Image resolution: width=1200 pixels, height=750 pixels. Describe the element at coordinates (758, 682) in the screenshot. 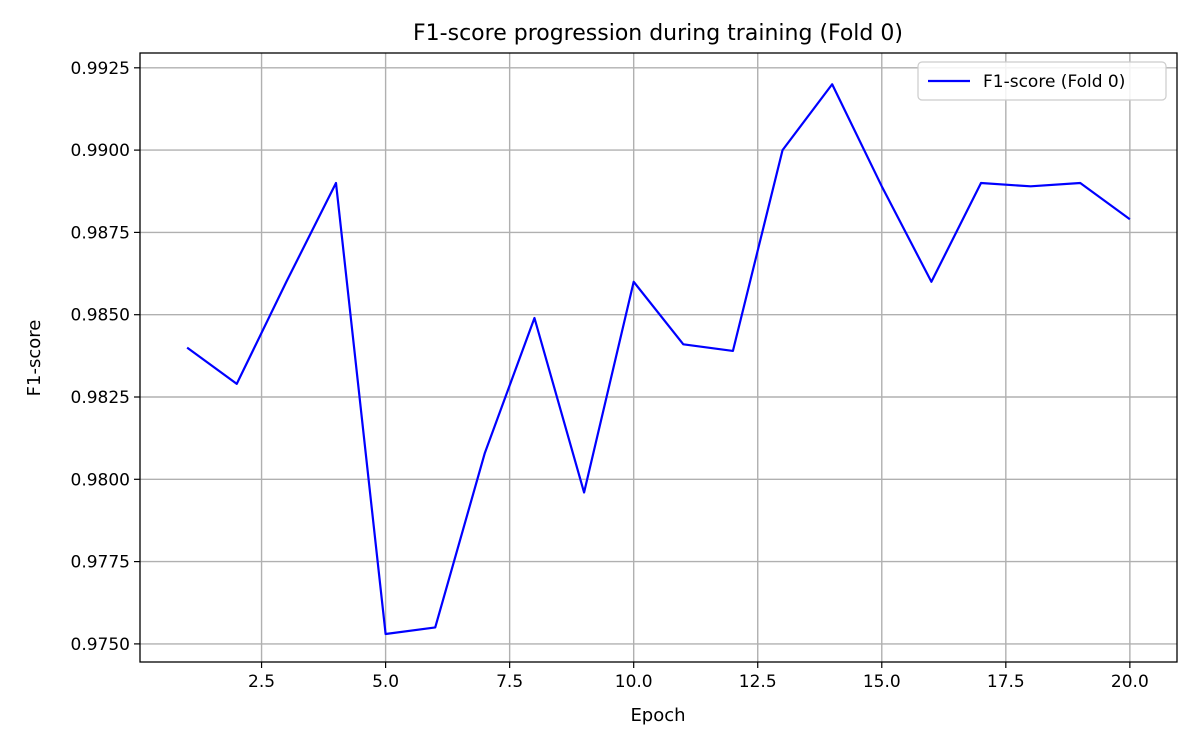

I see `x-tick-label: 12.5` at that location.